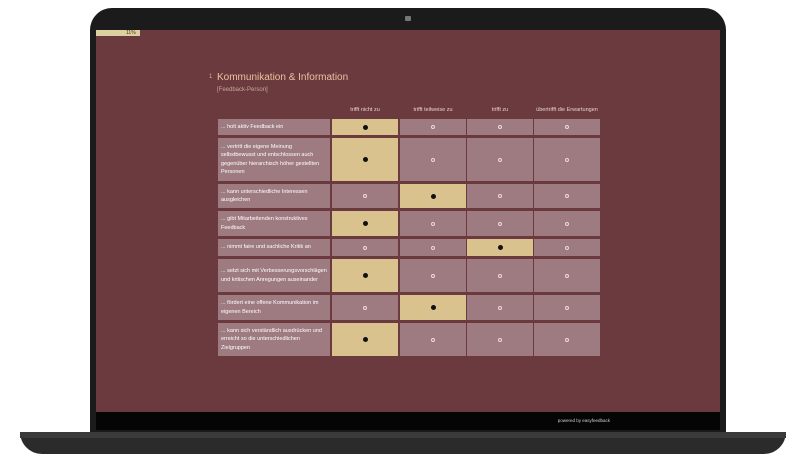 The width and height of the screenshot is (806, 470). What do you see at coordinates (403, 443) in the screenshot?
I see `laptop-base` at bounding box center [403, 443].